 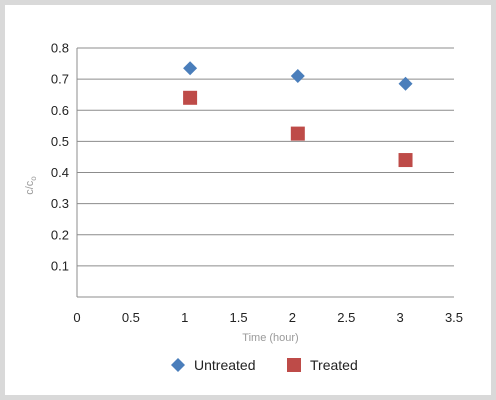 What do you see at coordinates (239, 317) in the screenshot?
I see `x-tick-label: 1.5` at bounding box center [239, 317].